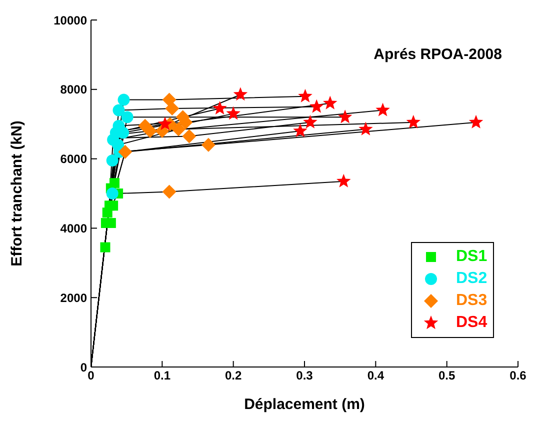 The image size is (540, 421). What do you see at coordinates (472, 301) in the screenshot?
I see `legend-label: DS3` at bounding box center [472, 301].